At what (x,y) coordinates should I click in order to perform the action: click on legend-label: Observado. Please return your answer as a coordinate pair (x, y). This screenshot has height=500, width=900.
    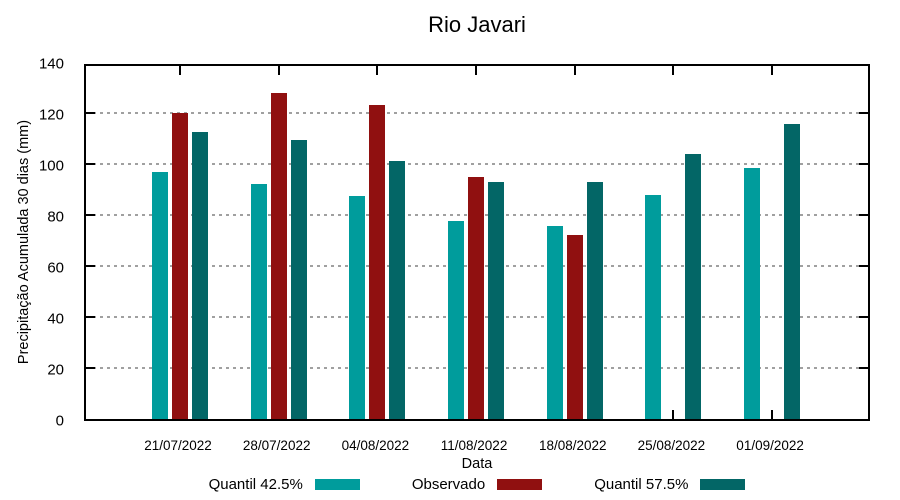
    Looking at the image, I should click on (448, 484).